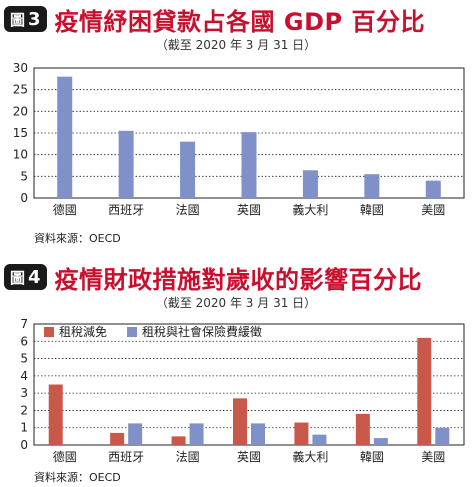 This screenshot has width=472, height=487. I want to click on figure-4-y-tick-label: 6, so click(24, 341).